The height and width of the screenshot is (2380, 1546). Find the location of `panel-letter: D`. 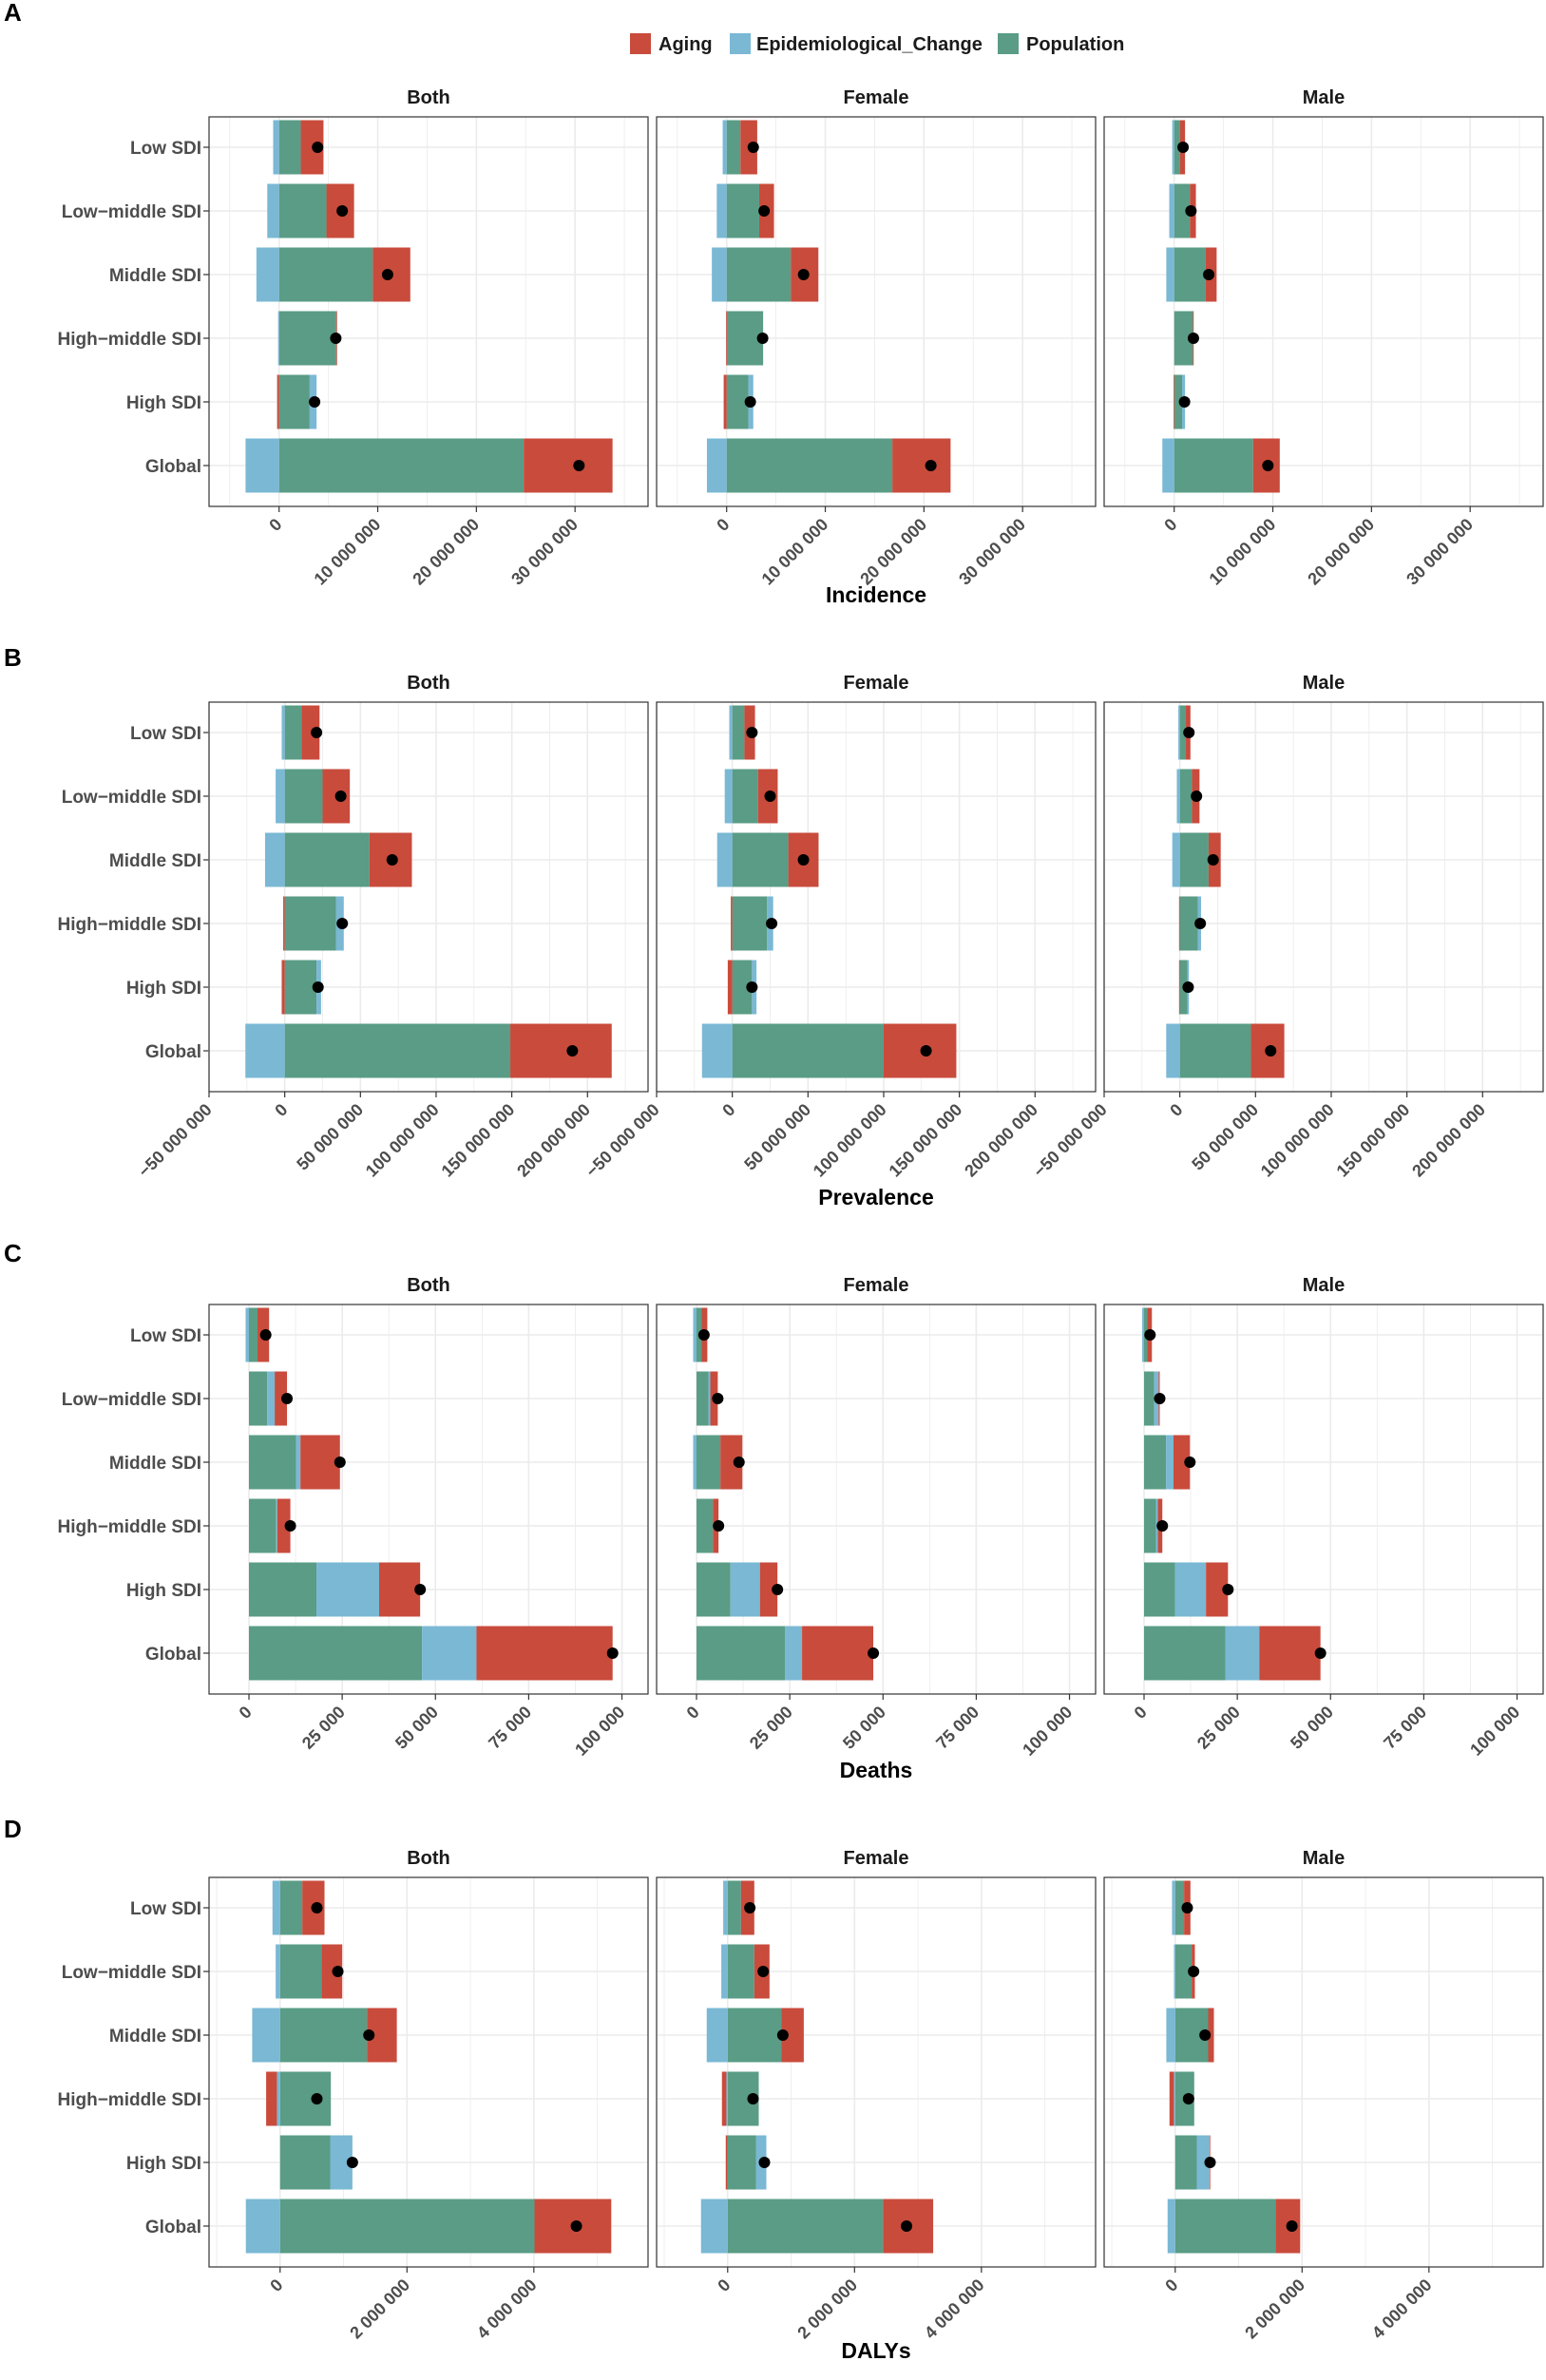

panel-letter: D is located at coordinates (13, 1829).